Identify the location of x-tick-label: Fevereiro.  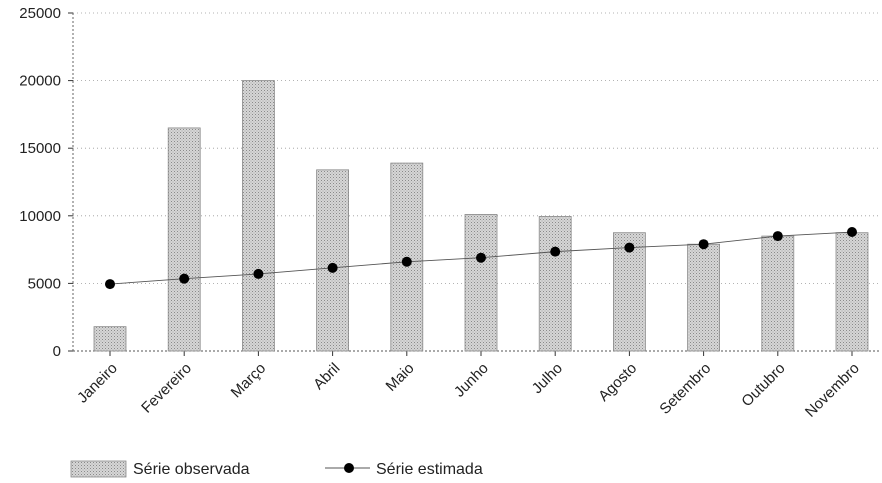
(166, 388).